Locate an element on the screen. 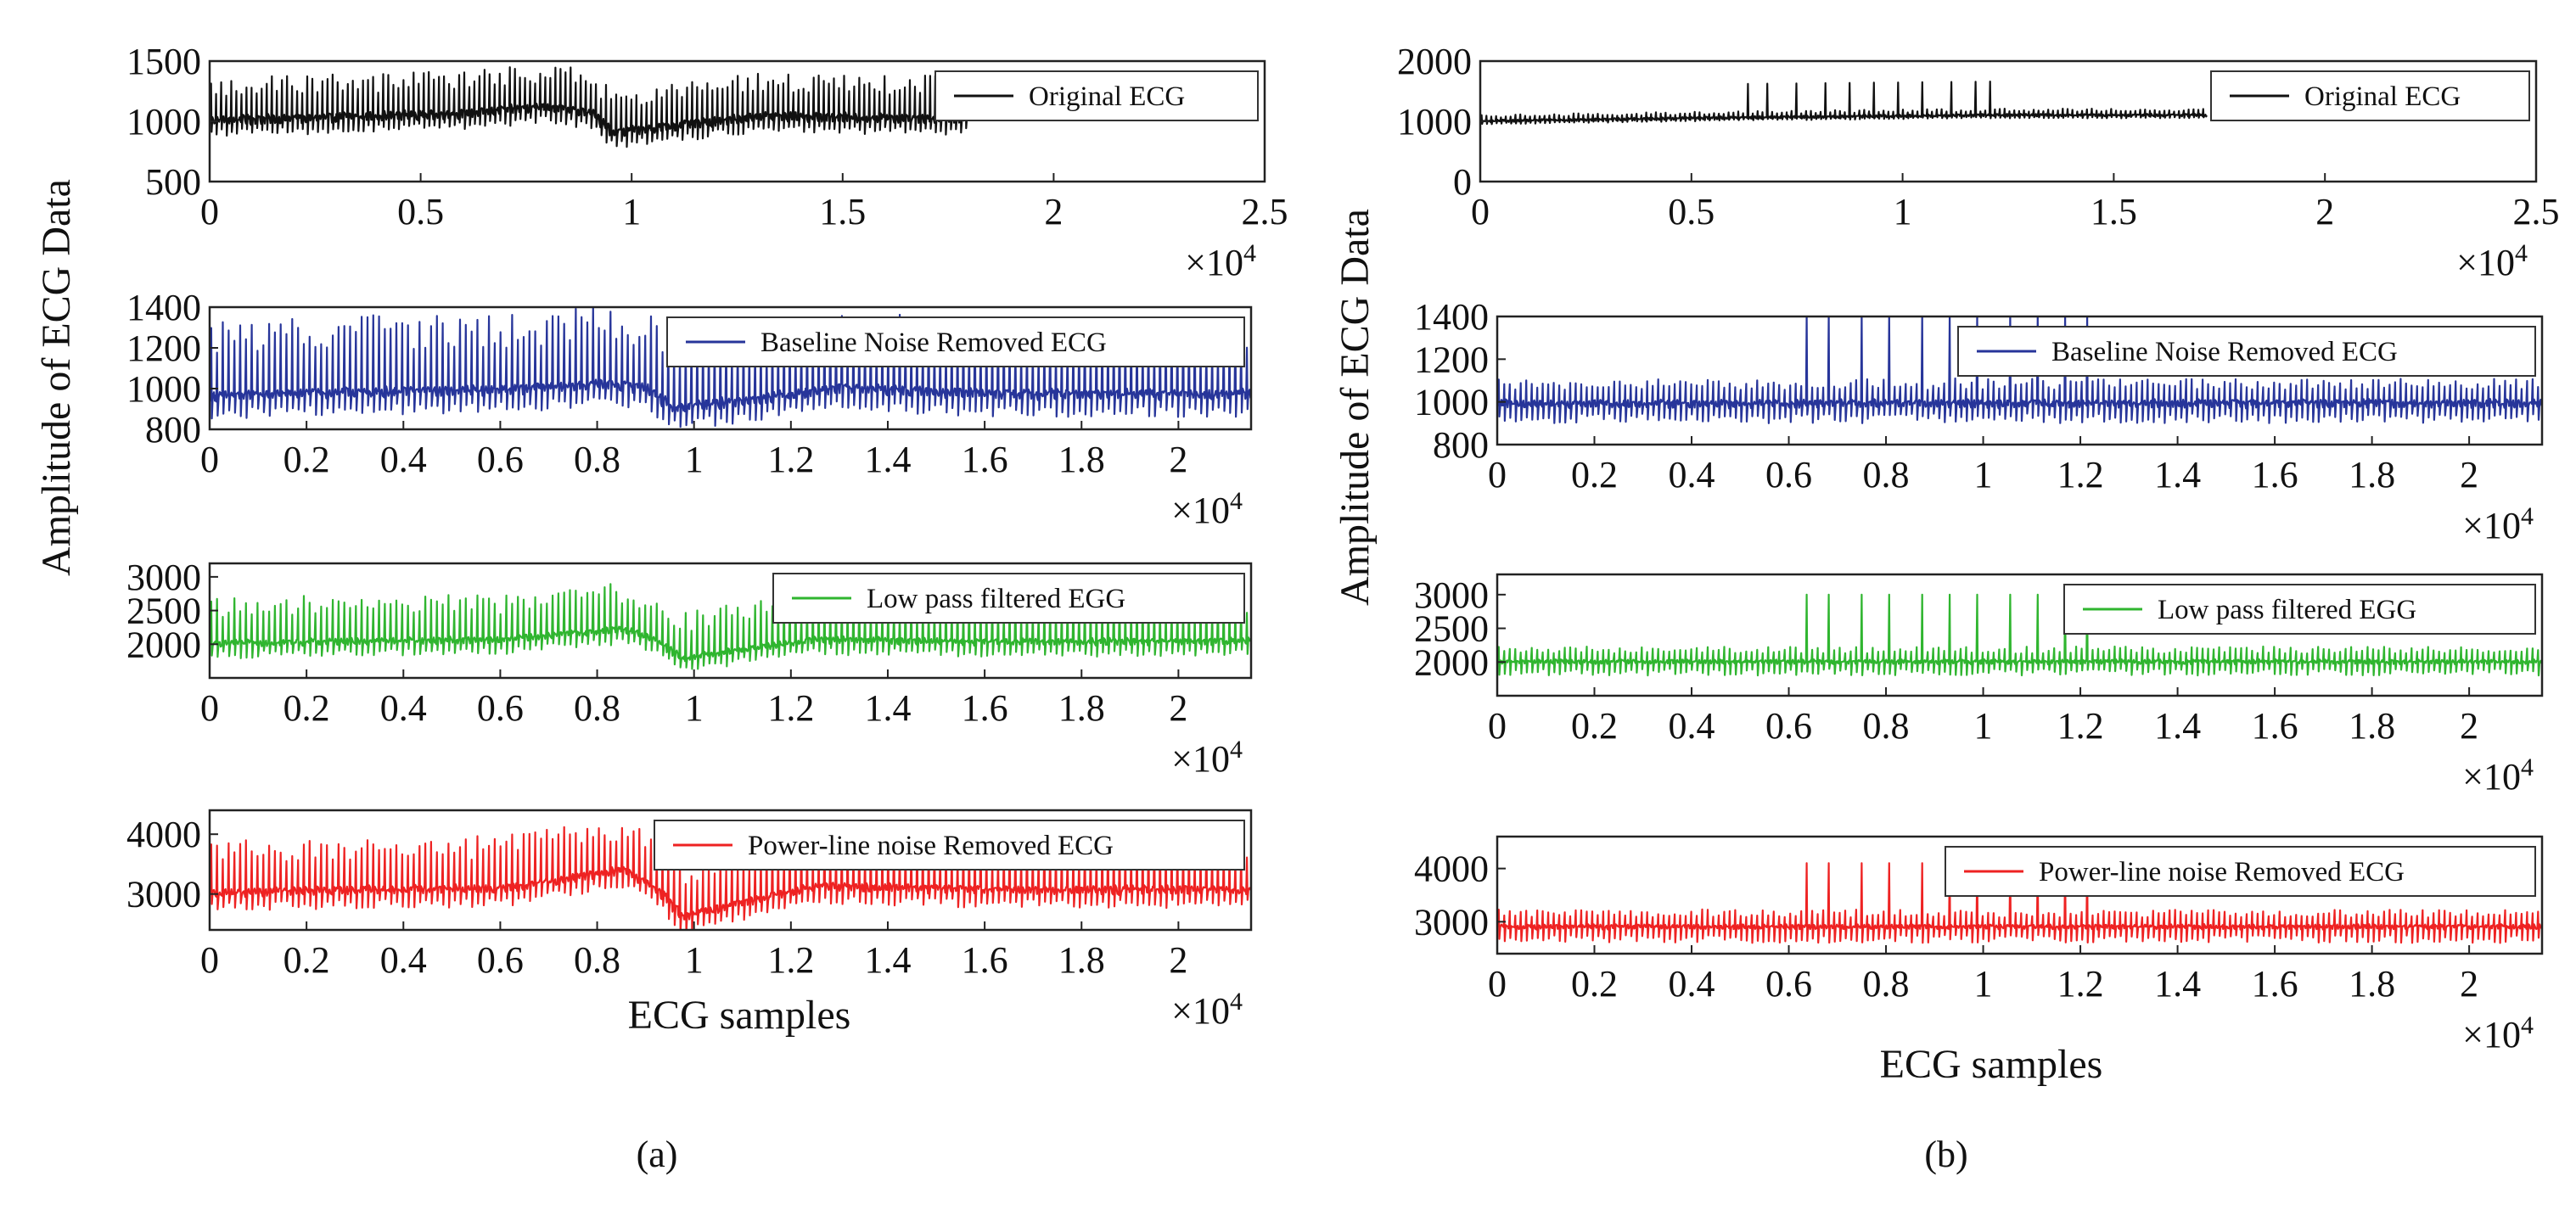 The height and width of the screenshot is (1215, 2576). legend: Original ECG is located at coordinates (2370, 95).